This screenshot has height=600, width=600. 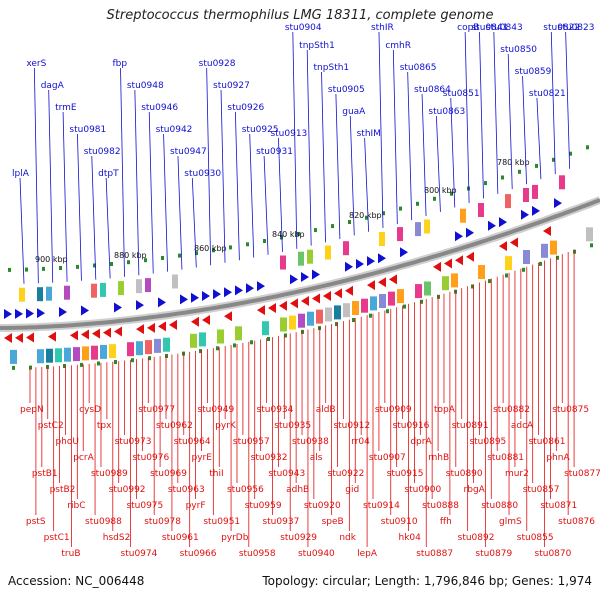 What do you see at coordinates (347, 538) in the screenshot?
I see `reverse-gene-label: ndk` at bounding box center [347, 538].